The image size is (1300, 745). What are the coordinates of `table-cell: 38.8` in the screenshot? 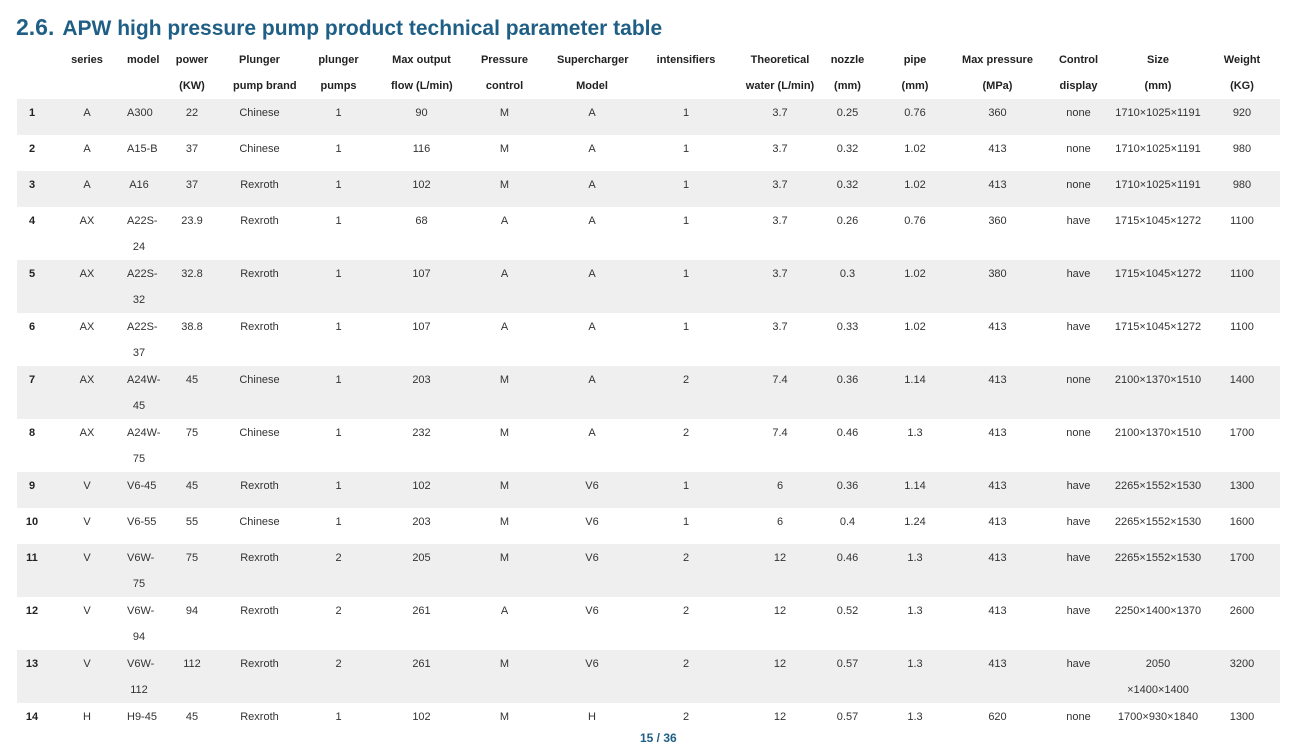 It's located at (192, 339).